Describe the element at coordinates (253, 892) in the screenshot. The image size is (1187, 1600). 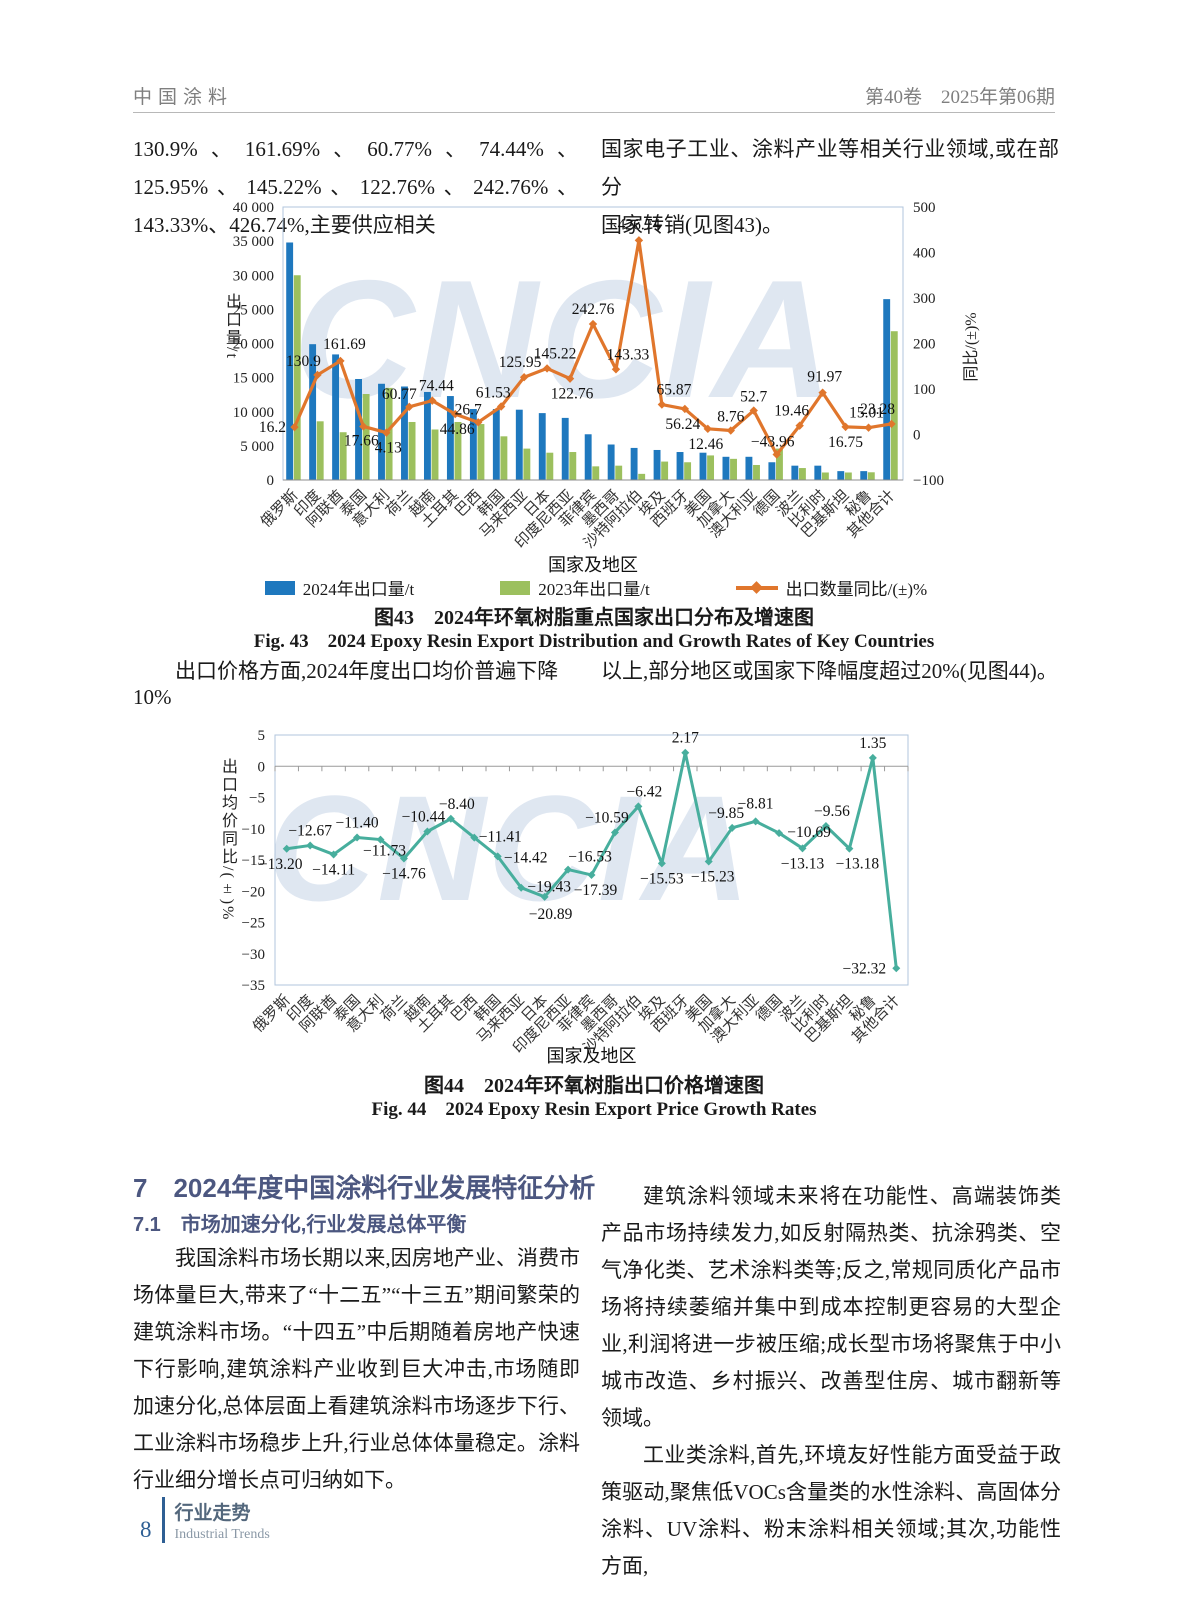
I see `y-tick: −20` at that location.